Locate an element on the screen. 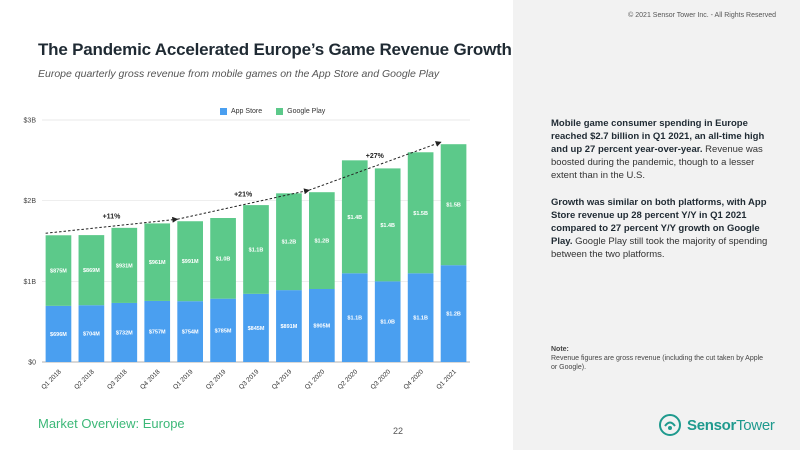 The height and width of the screenshot is (450, 800). data-label: $869M is located at coordinates (91, 271).